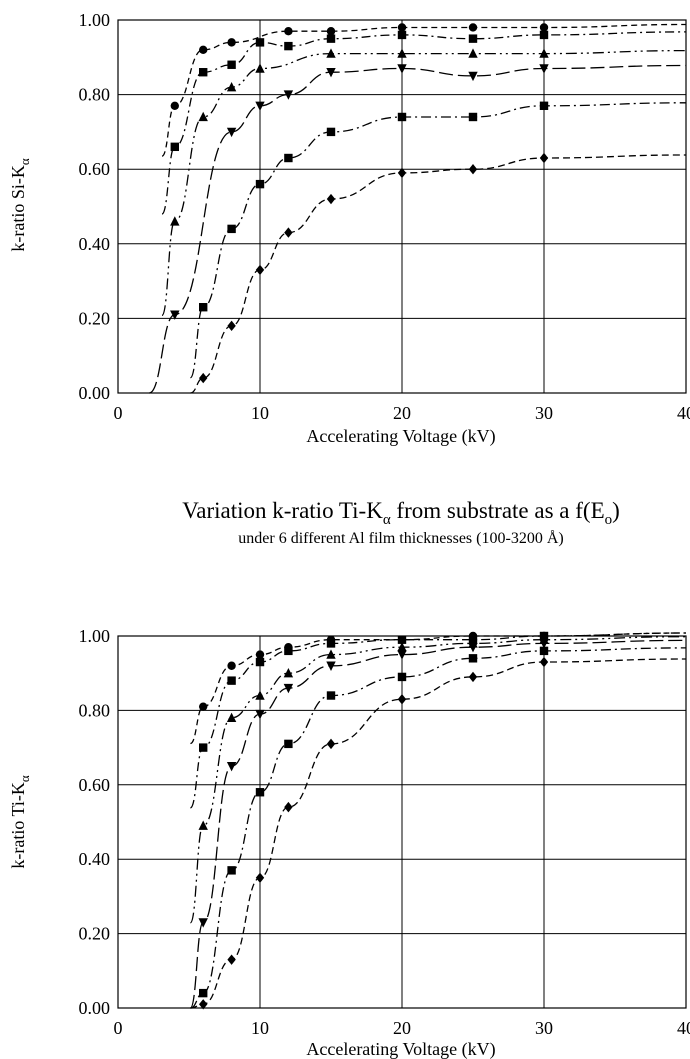  Describe the element at coordinates (609, 520) in the screenshot. I see `chart-title-sub-o: o` at that location.